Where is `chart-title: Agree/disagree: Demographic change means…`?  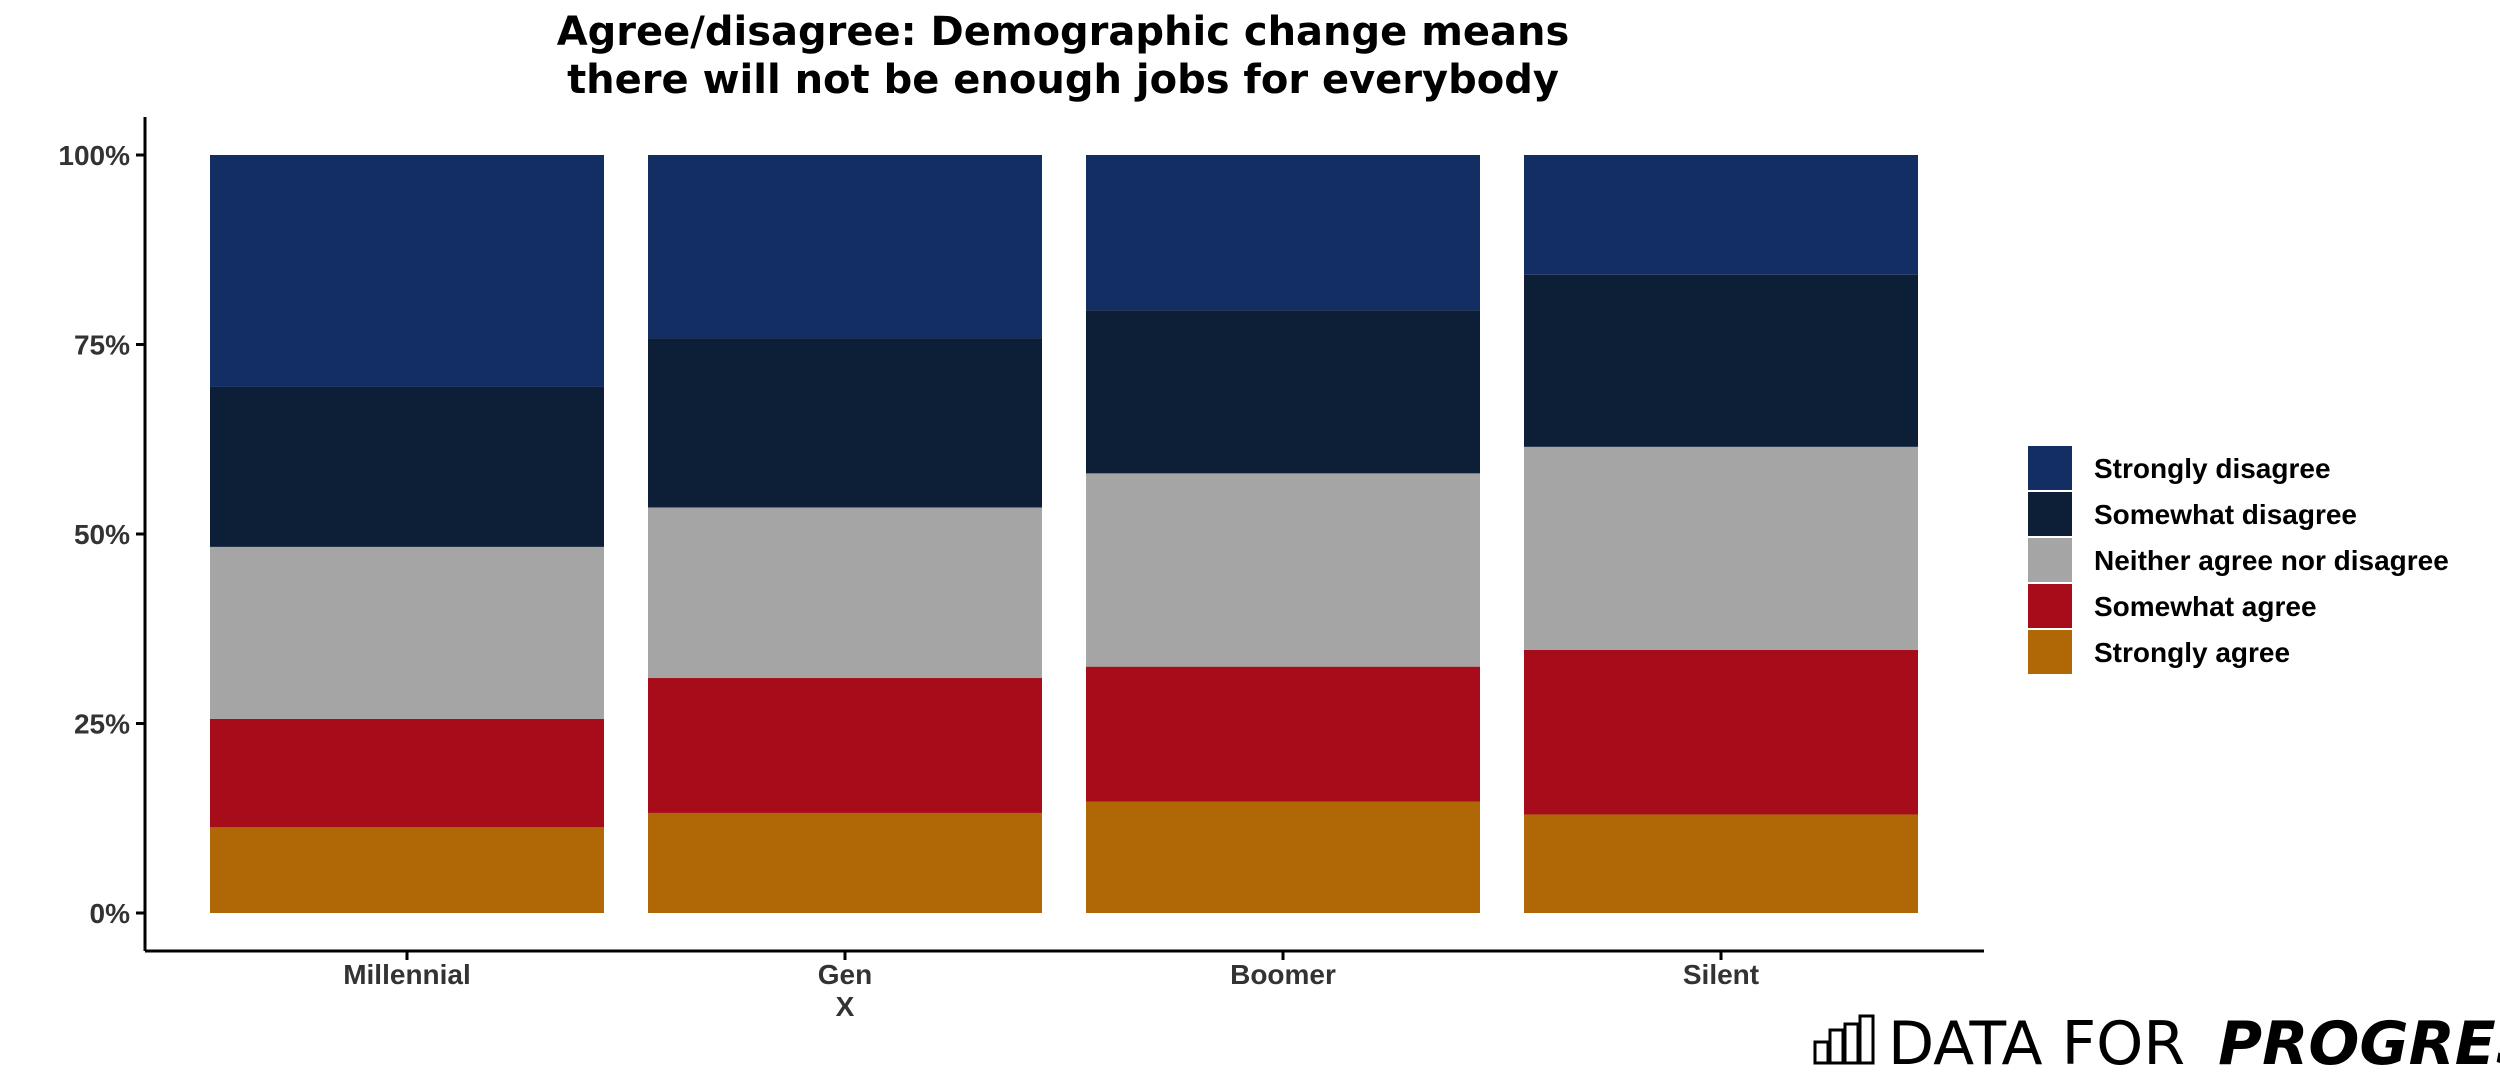 chart-title: Agree/disagree: Demographic change means… is located at coordinates (1063, 56).